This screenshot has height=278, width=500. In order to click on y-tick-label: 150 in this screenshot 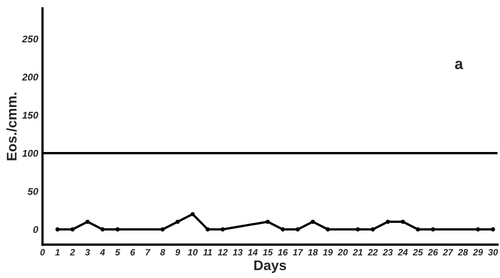, I will do `click(30, 115)`.